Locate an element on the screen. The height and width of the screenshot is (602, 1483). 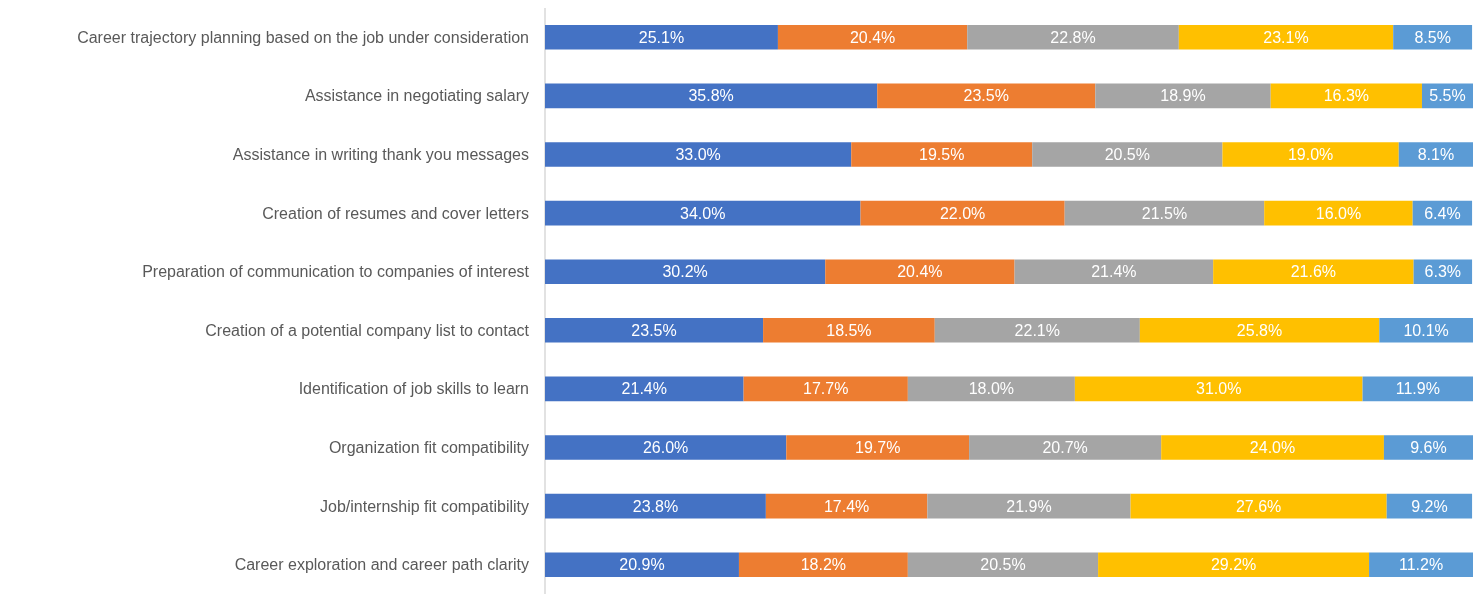
data-label: 22.1% is located at coordinates (1037, 330).